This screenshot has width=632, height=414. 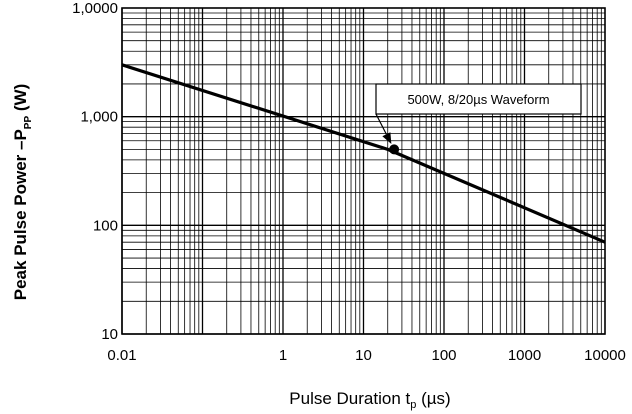 I want to click on y-tick-label: 100, so click(x=105, y=225).